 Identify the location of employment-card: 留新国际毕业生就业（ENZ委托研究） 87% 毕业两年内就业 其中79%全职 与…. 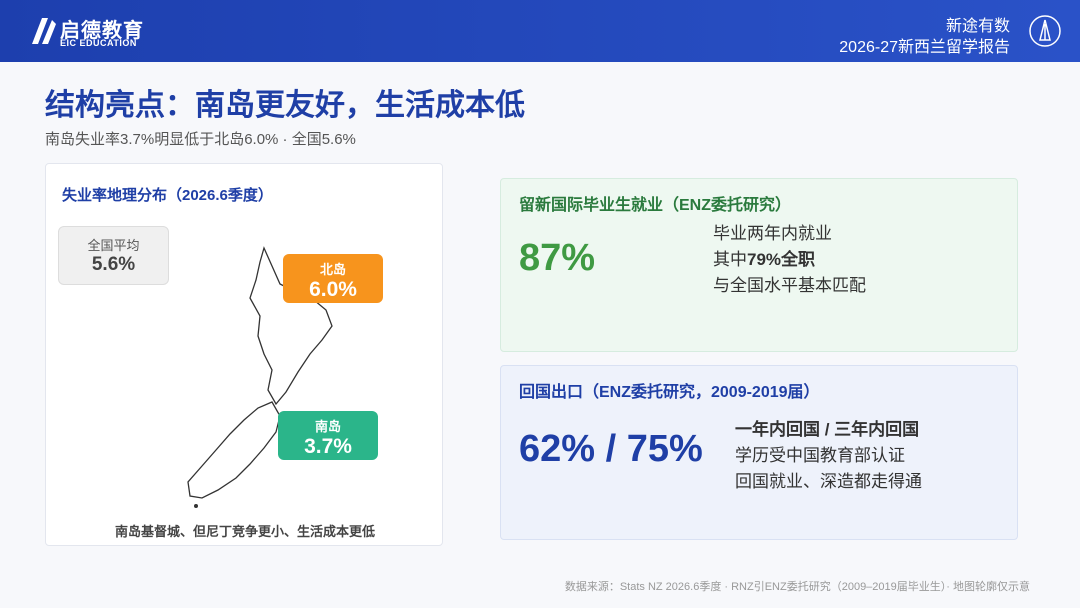
(759, 265).